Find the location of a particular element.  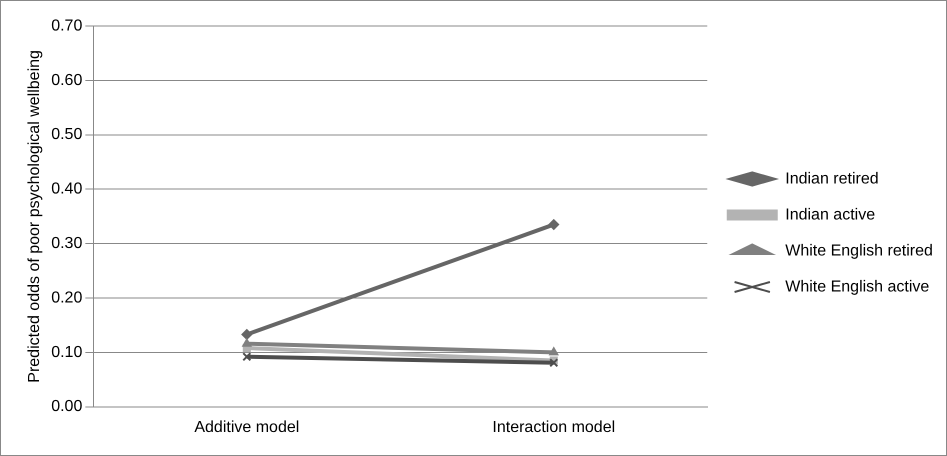

legend-label: White English active is located at coordinates (857, 287).